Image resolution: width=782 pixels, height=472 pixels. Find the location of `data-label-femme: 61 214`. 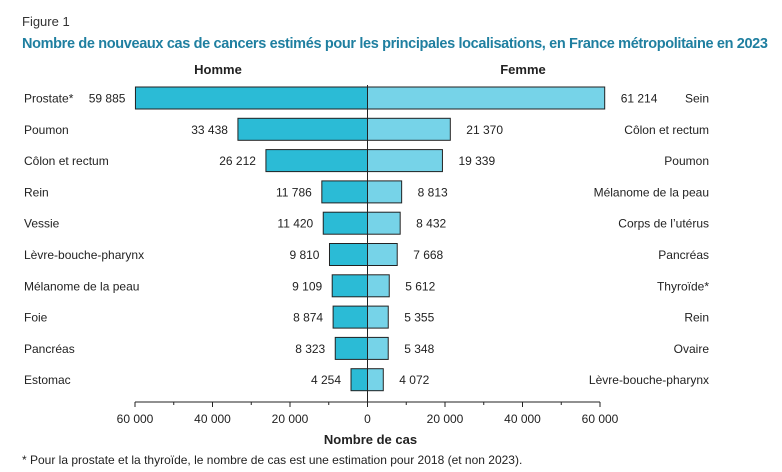

data-label-femme: 61 214 is located at coordinates (639, 99).